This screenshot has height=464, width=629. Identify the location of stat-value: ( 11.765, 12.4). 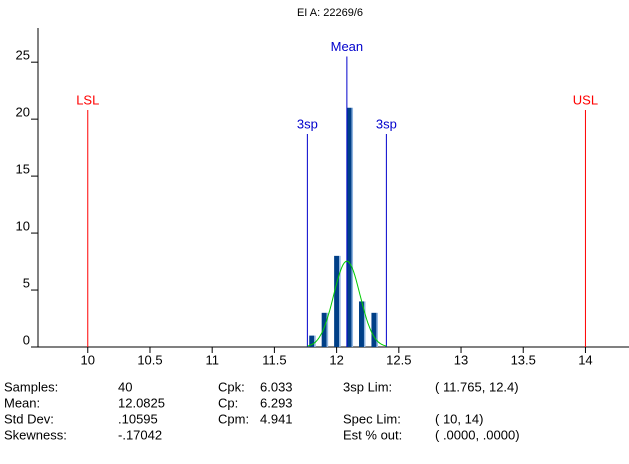
(477, 386).